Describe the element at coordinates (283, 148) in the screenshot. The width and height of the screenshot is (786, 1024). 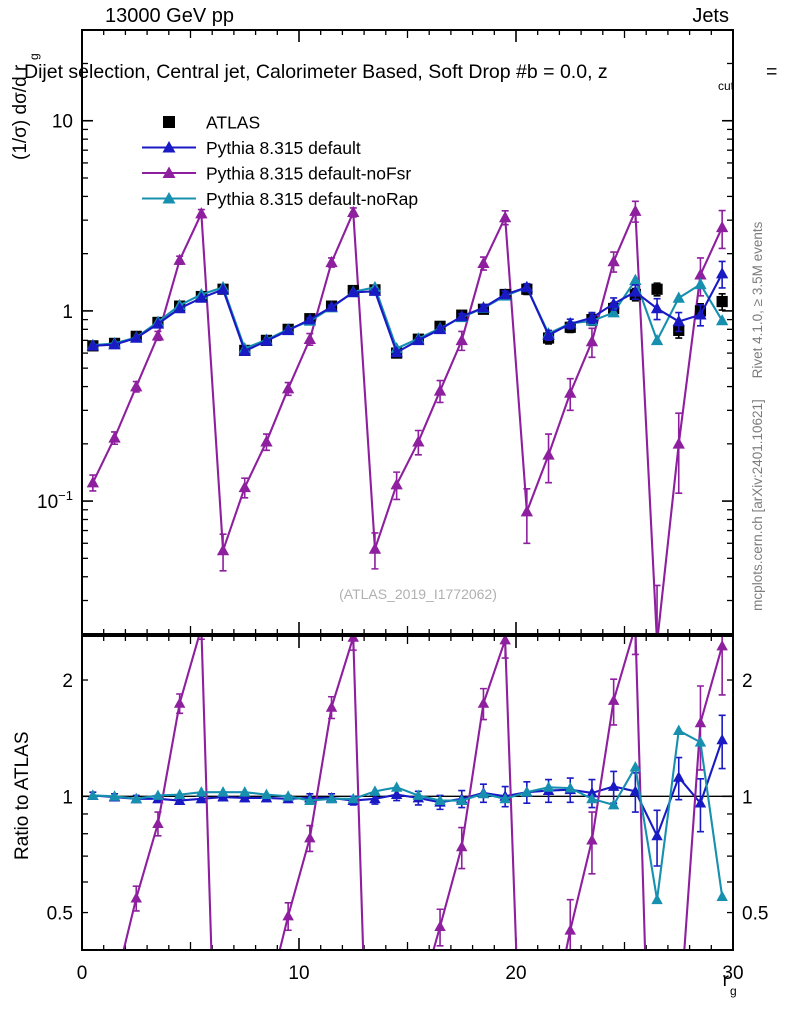
I see `legend-label: Pythia 8.315 default` at that location.